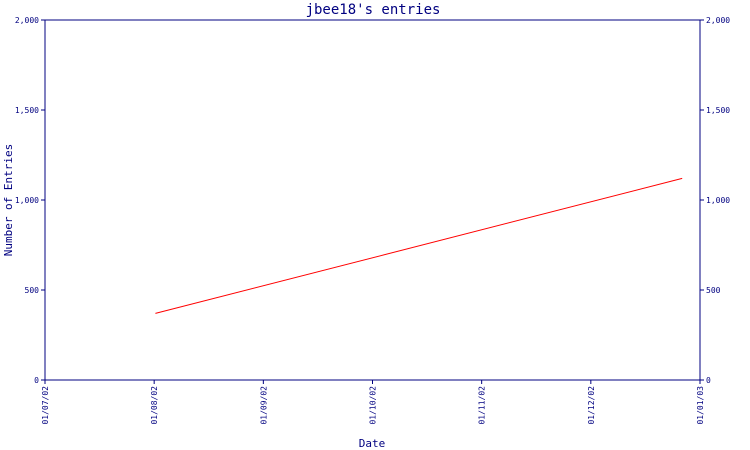 The height and width of the screenshot is (450, 750). What do you see at coordinates (154, 405) in the screenshot?
I see `x-tick-label: 01/08/02` at bounding box center [154, 405].